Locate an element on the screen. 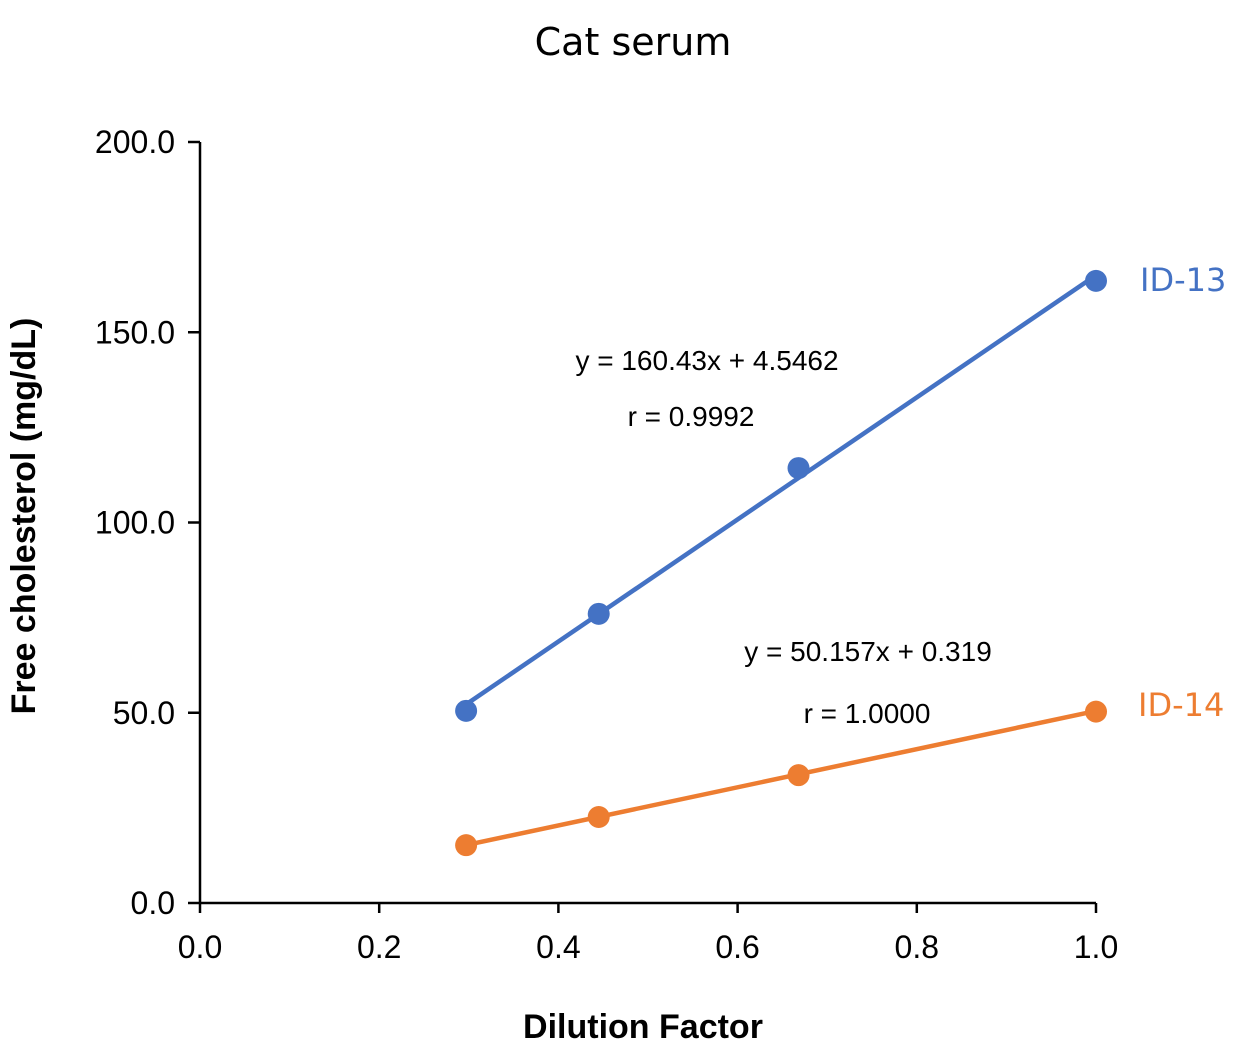  y-axis-label: Free cholesterol (mg/dL) is located at coordinates (24, 516).